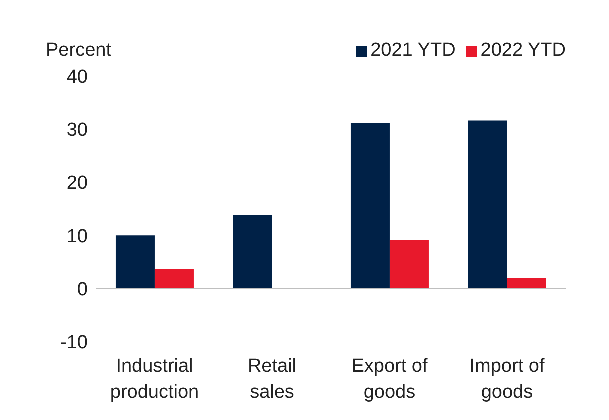 This screenshot has height=420, width=609. What do you see at coordinates (74, 343) in the screenshot?
I see `y-tick-label: -10` at bounding box center [74, 343].